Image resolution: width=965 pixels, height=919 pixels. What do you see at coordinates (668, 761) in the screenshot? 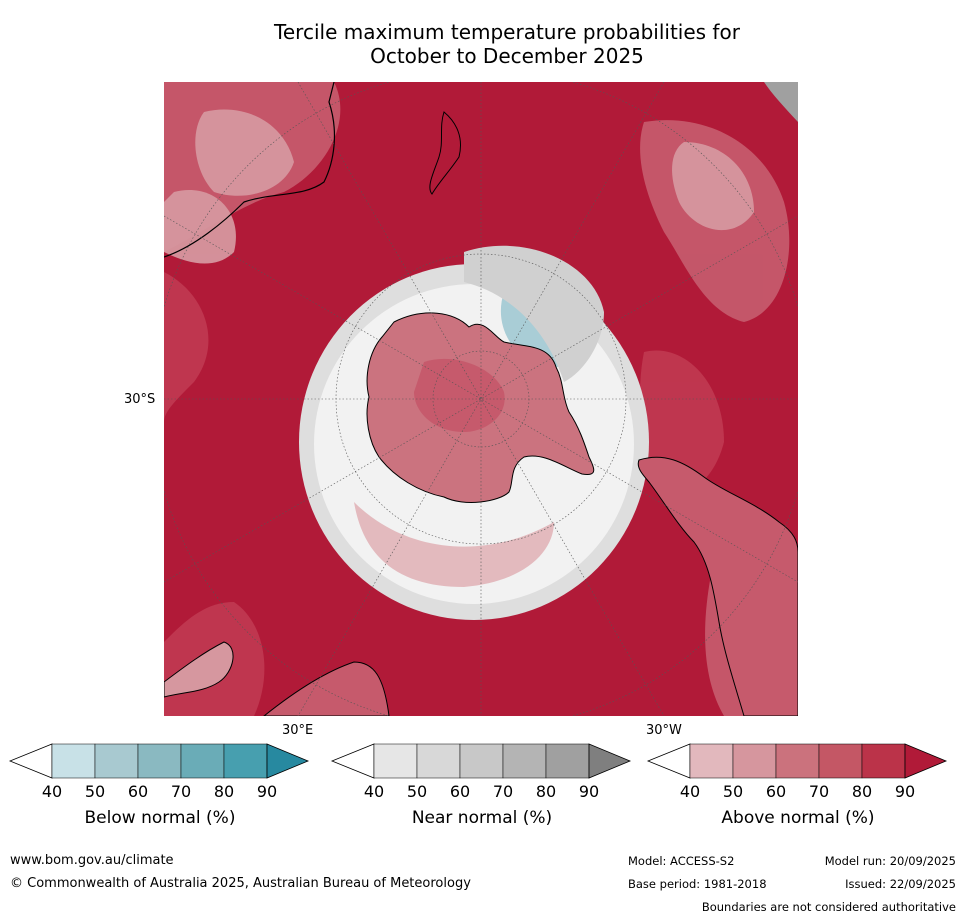
I see `colorbar-above-extend-low` at bounding box center [668, 761].